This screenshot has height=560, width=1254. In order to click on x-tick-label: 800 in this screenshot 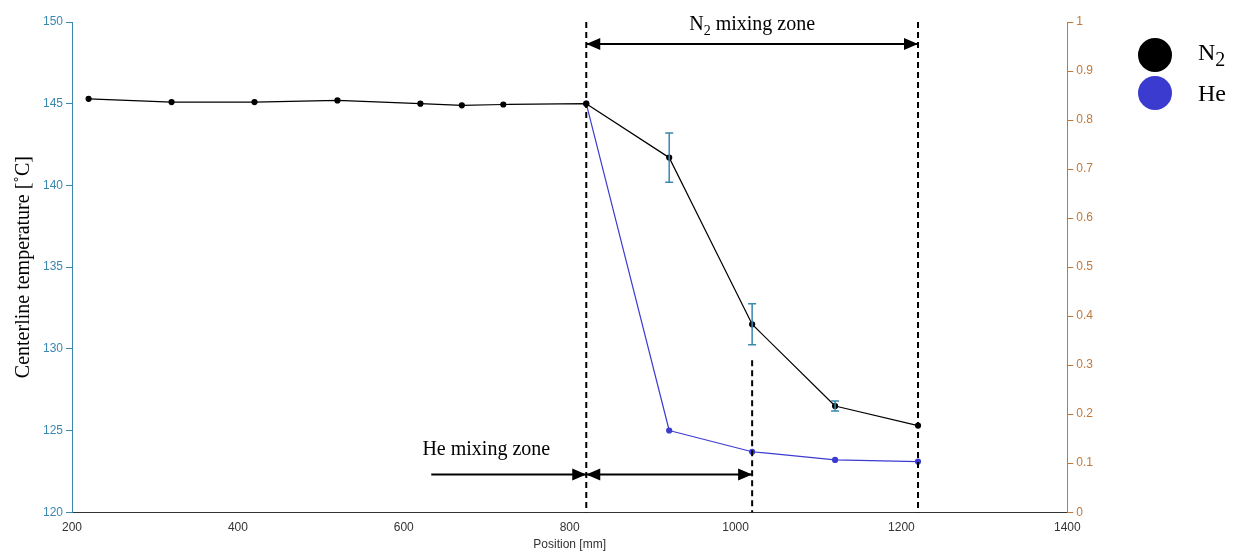, I will do `click(569, 526)`.